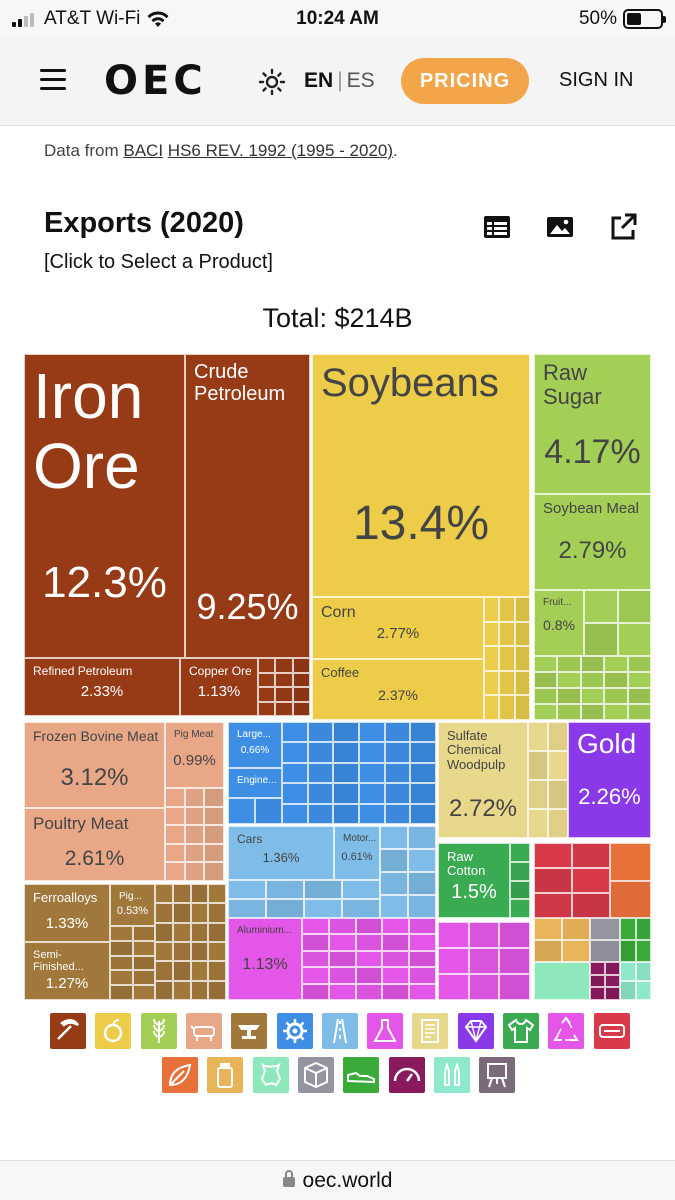 Image resolution: width=675 pixels, height=1200 pixels. I want to click on mining-pick-icon, so click(68, 1031).